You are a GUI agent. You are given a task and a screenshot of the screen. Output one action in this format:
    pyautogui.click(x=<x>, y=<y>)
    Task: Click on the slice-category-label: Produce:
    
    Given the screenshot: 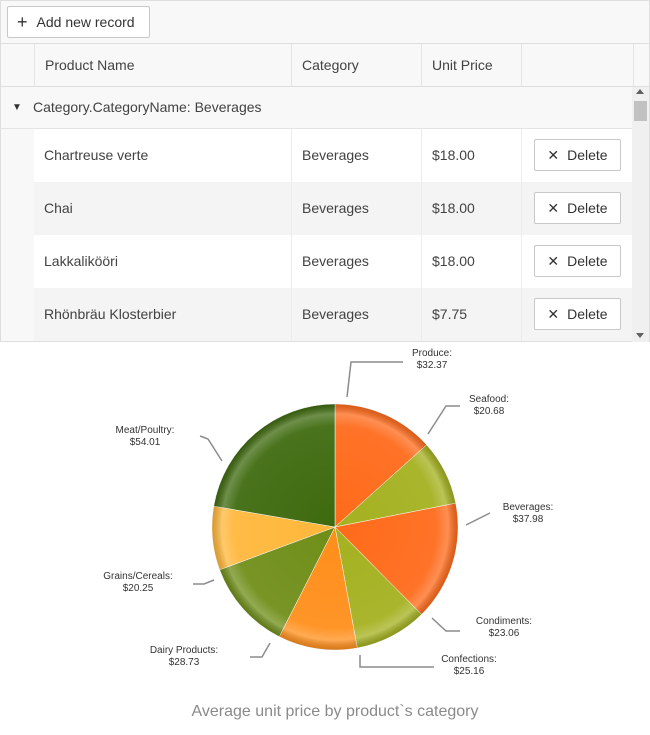 What is the action you would take?
    pyautogui.click(x=432, y=353)
    